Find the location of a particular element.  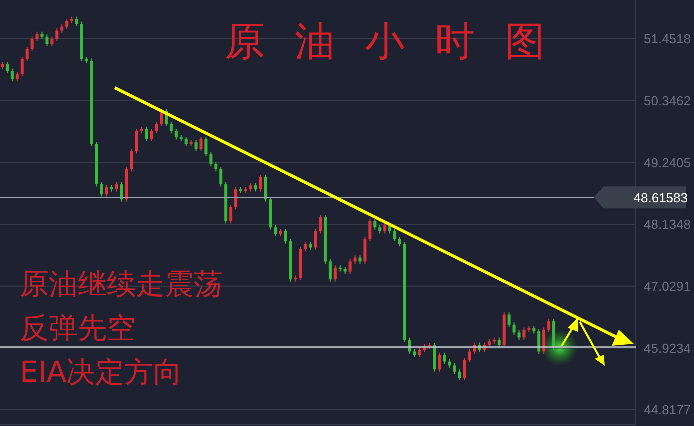

y-tick-label: 47.0291 is located at coordinates (667, 286).